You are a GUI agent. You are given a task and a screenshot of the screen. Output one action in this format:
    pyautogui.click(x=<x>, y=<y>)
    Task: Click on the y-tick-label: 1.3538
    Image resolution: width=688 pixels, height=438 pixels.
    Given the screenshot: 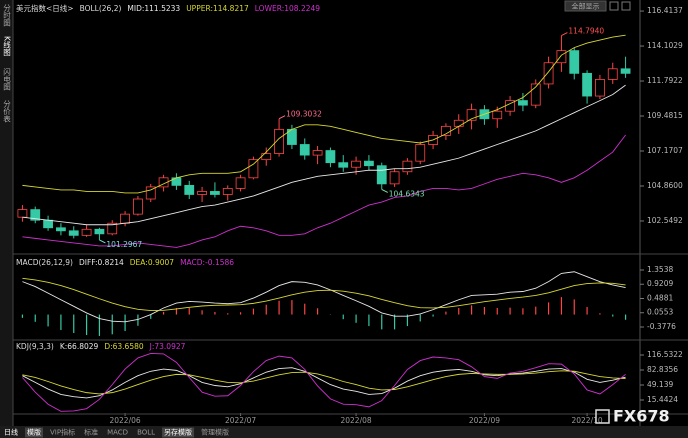 What is the action you would take?
    pyautogui.click(x=660, y=269)
    